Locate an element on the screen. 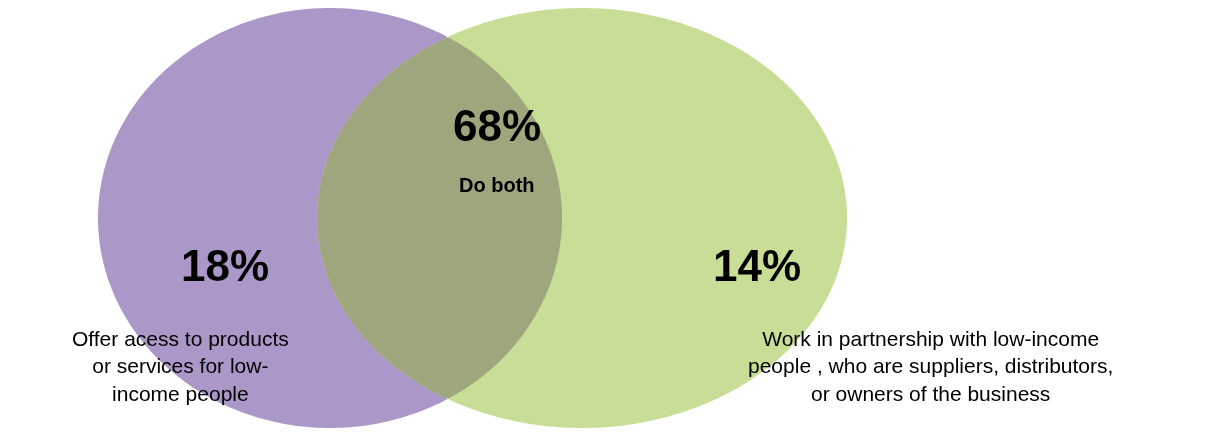 Image resolution: width=1227 pixels, height=433 pixels. category-label: Work in partnership with low-income people , who are suppliers, distributors, or owners of the business is located at coordinates (931, 366).